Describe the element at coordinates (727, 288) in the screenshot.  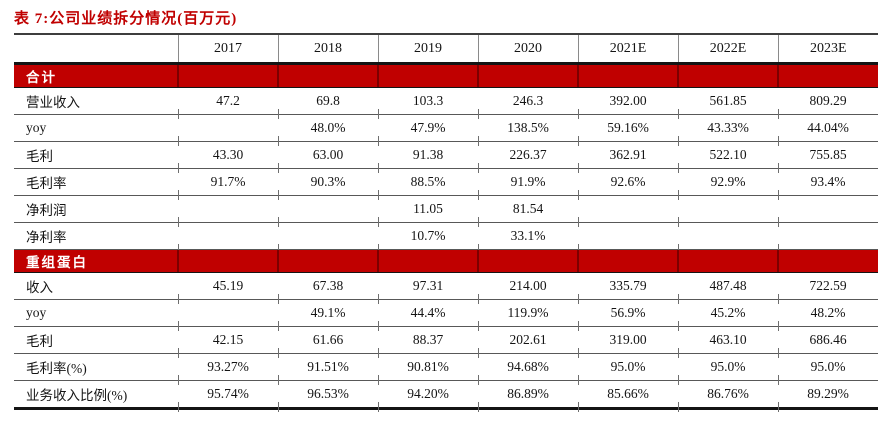
I see `data-cell: 487.48` at that location.